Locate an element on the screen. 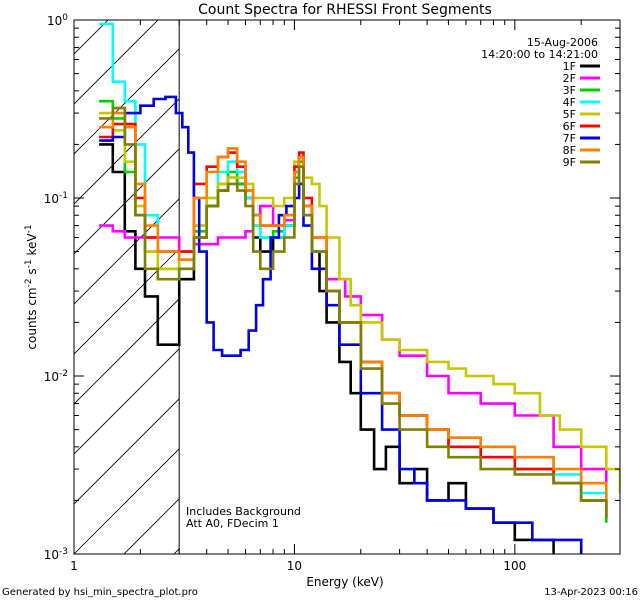  x-tick-label: 10 is located at coordinates (294, 566).